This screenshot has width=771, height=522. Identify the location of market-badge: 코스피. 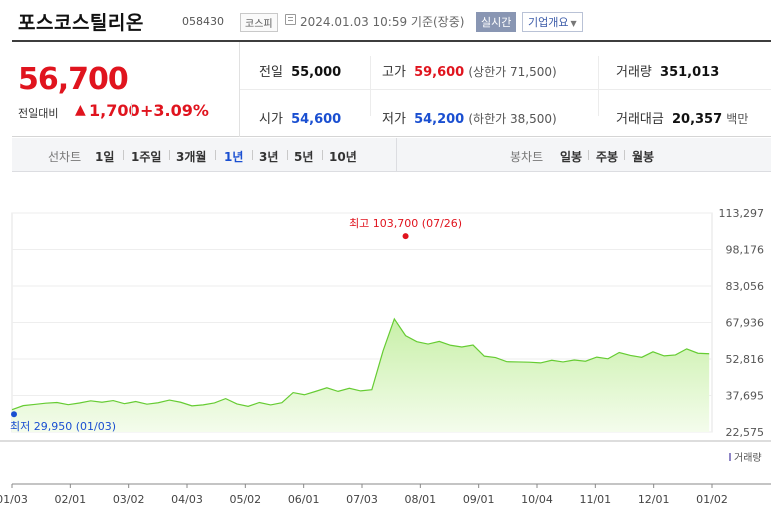
(259, 22).